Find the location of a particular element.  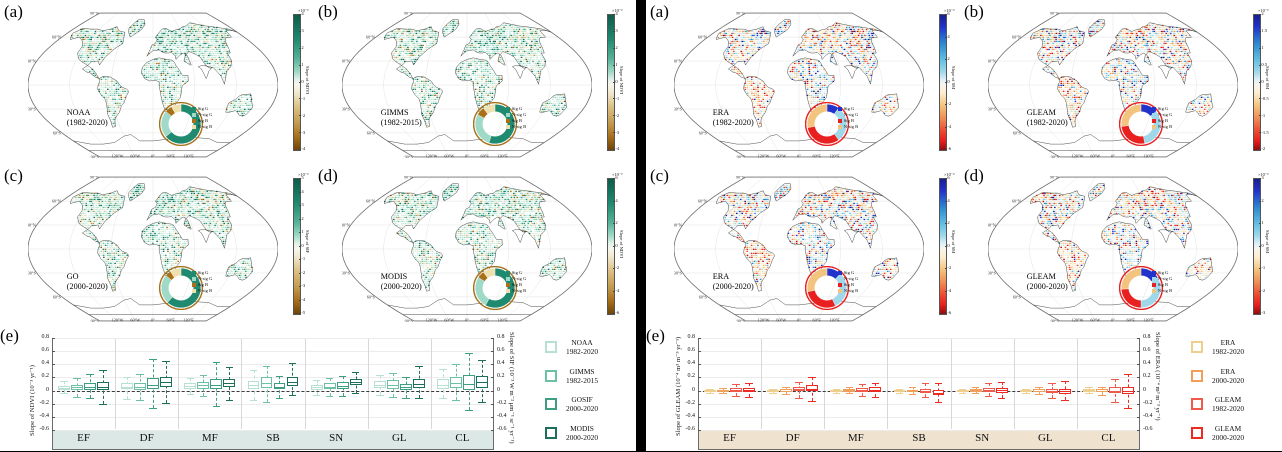

y-tick-label-left: -0.4 is located at coordinates (41, 416).